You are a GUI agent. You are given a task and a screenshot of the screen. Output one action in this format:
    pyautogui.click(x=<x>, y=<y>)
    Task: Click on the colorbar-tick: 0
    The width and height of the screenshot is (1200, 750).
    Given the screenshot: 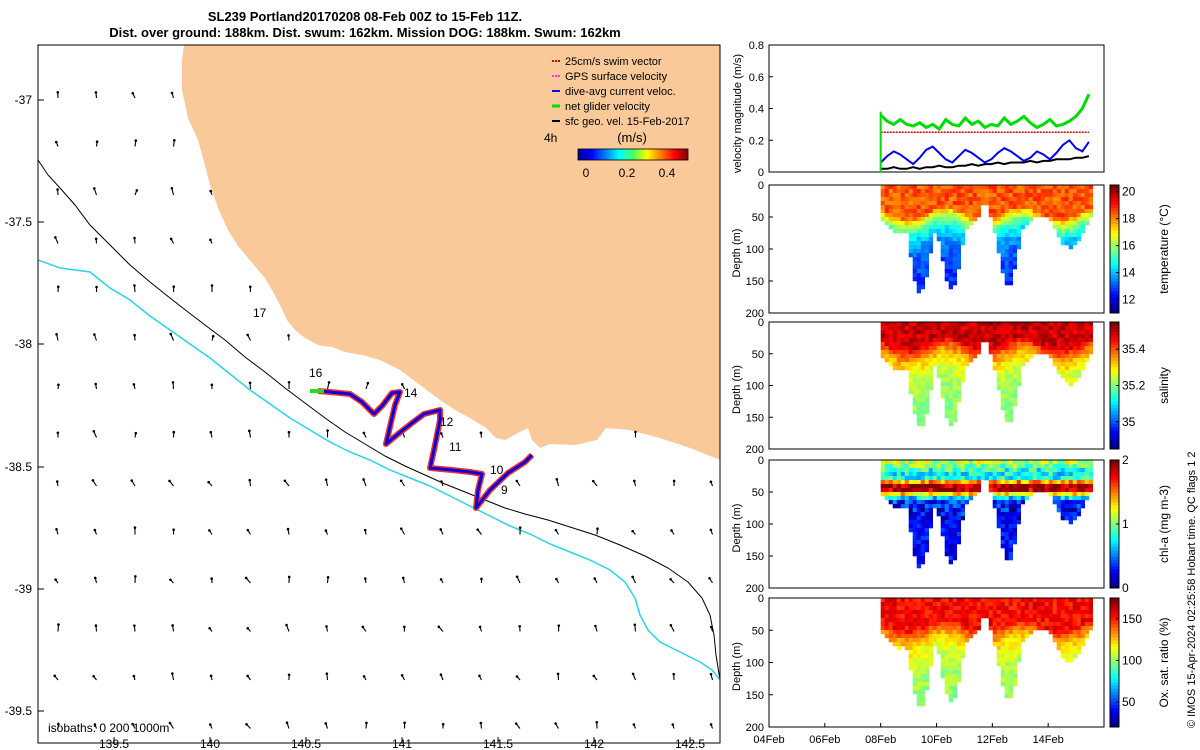 What is the action you would take?
    pyautogui.click(x=586, y=173)
    